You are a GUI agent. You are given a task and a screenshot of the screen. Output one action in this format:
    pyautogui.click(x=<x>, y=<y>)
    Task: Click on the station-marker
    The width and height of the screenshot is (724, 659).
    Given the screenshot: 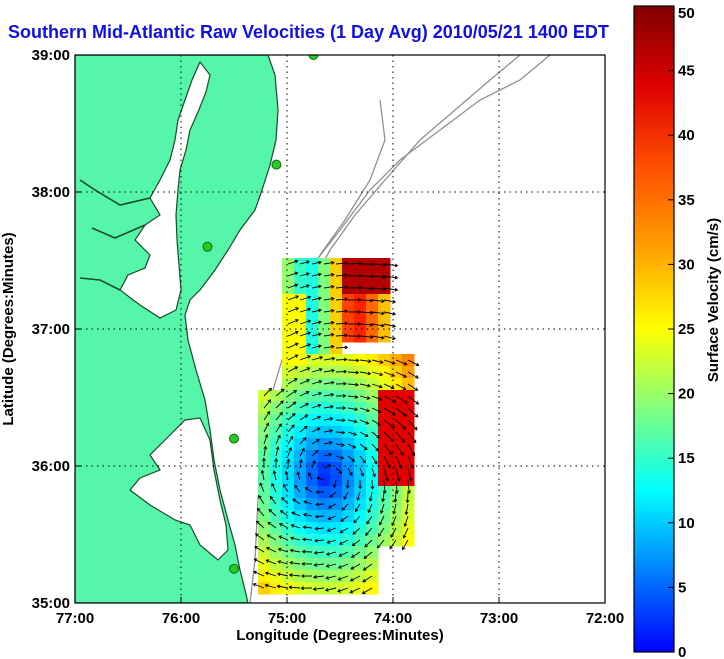 What is the action you would take?
    pyautogui.click(x=234, y=568)
    